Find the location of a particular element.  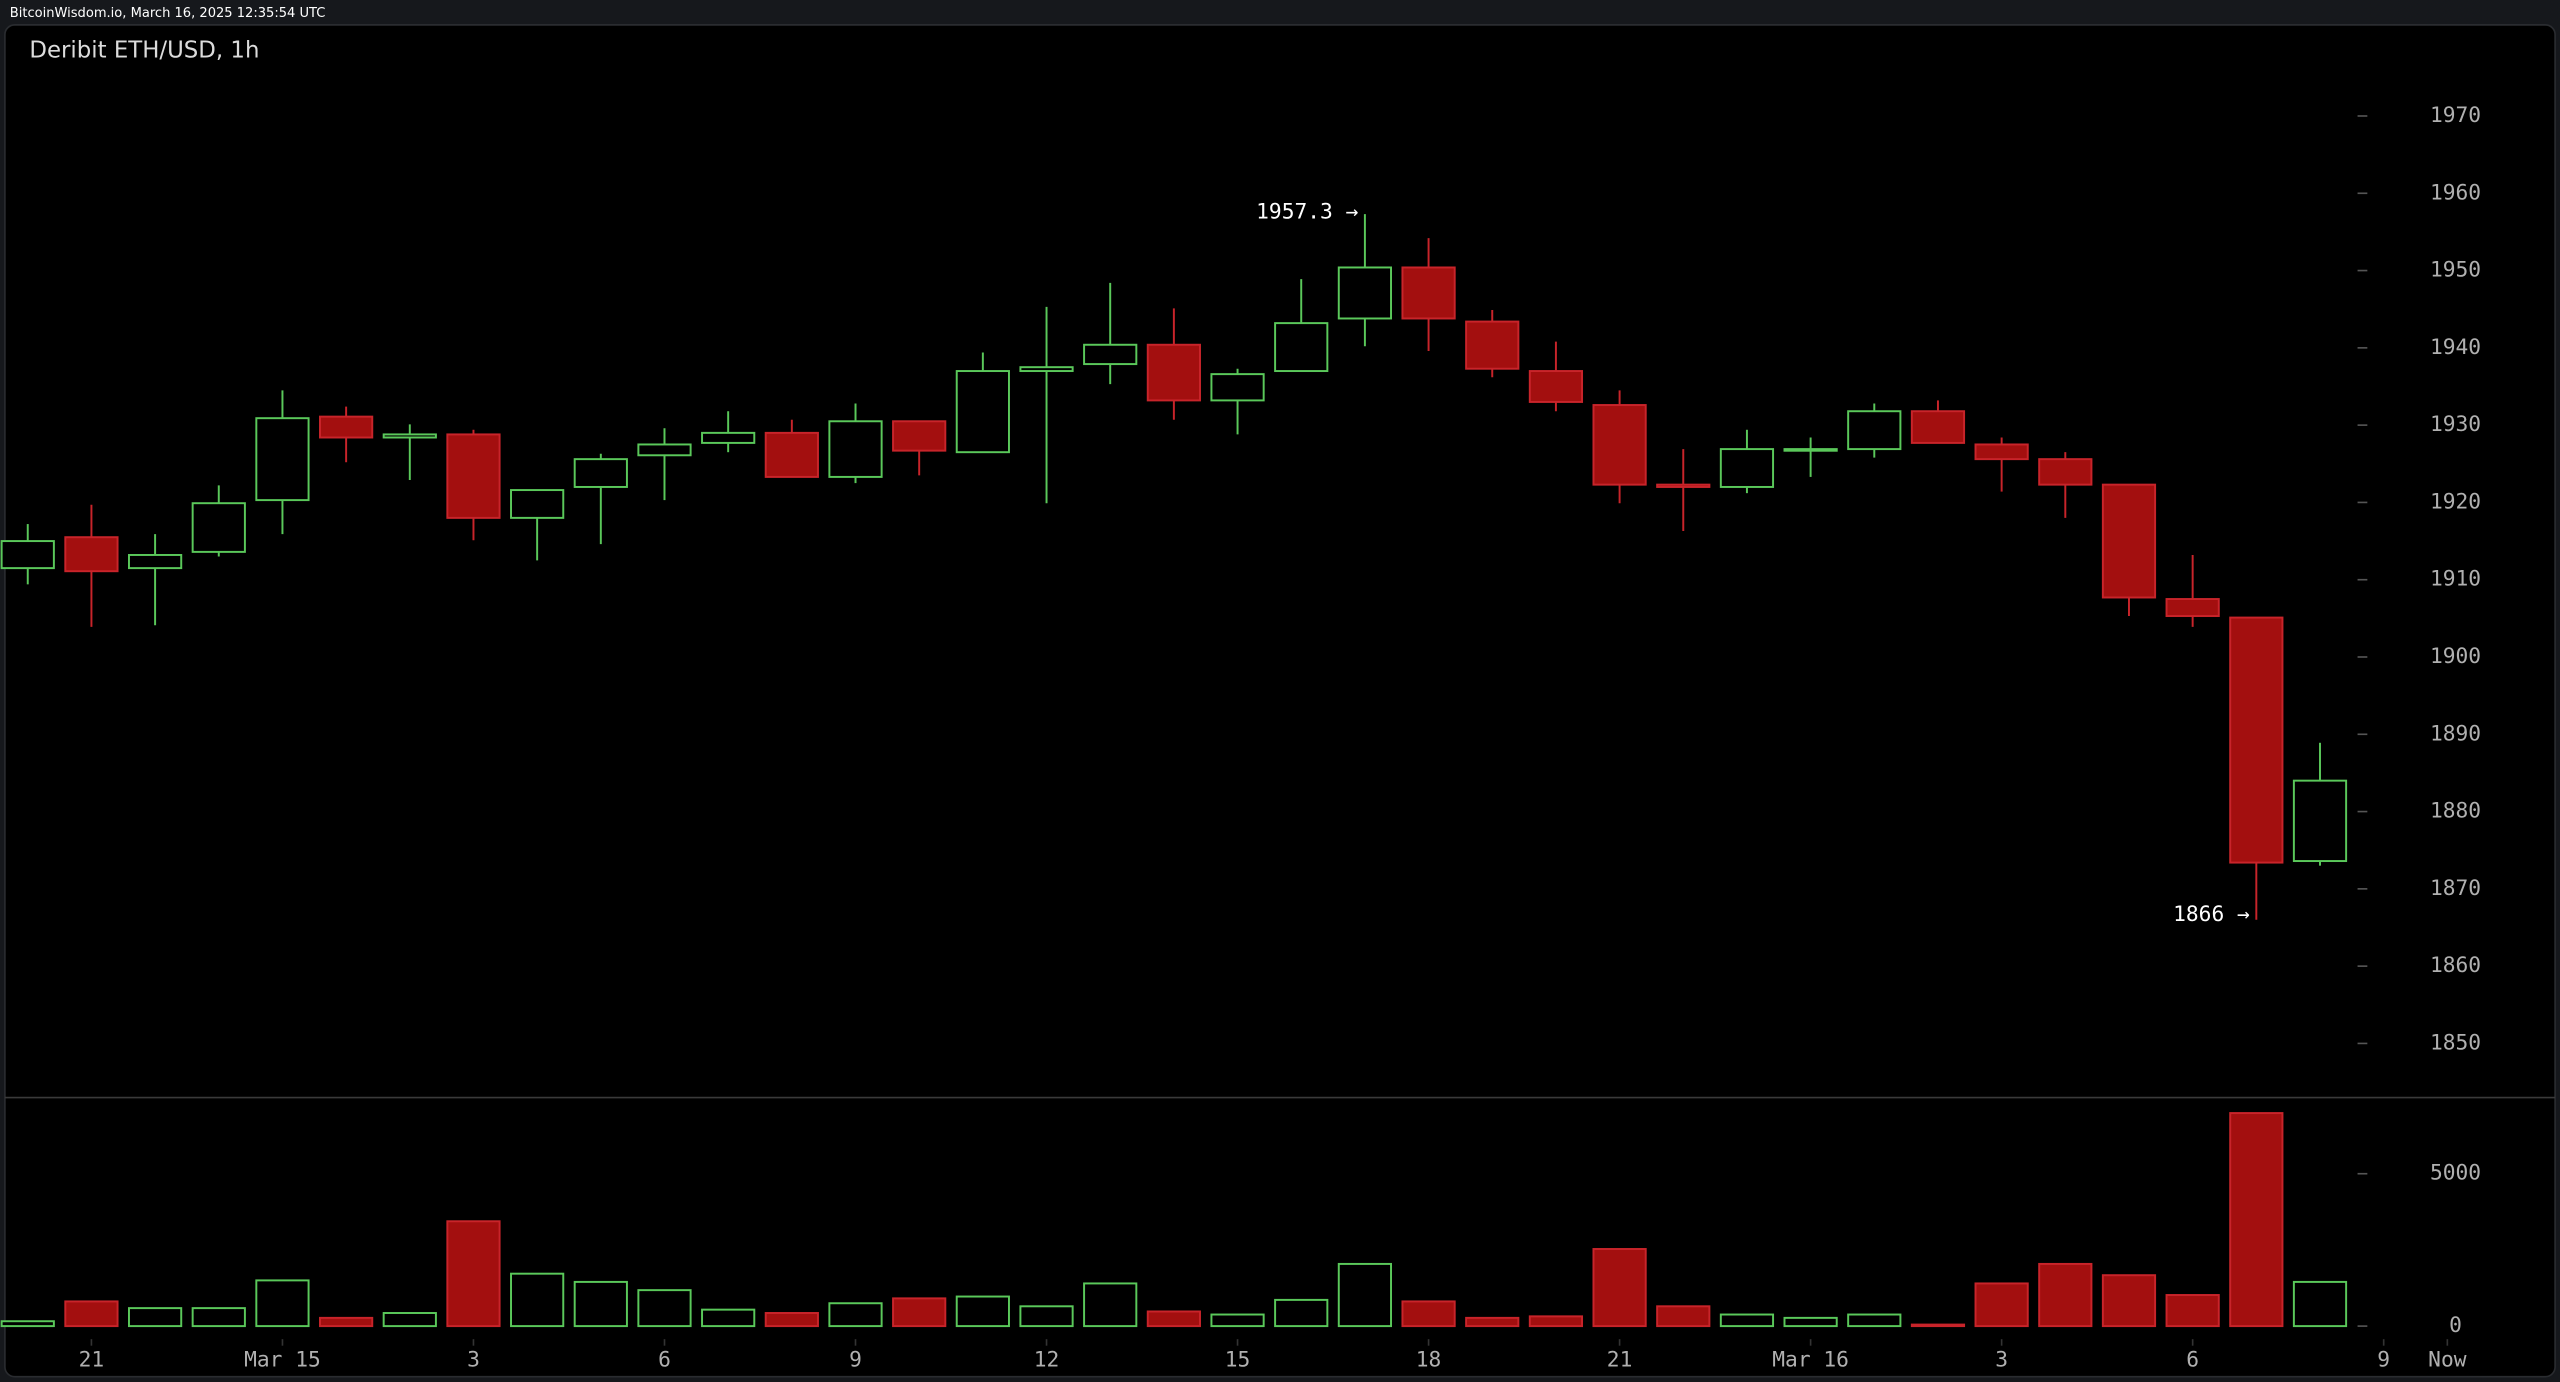

y-tick-label: 1900 is located at coordinates (2455, 656).